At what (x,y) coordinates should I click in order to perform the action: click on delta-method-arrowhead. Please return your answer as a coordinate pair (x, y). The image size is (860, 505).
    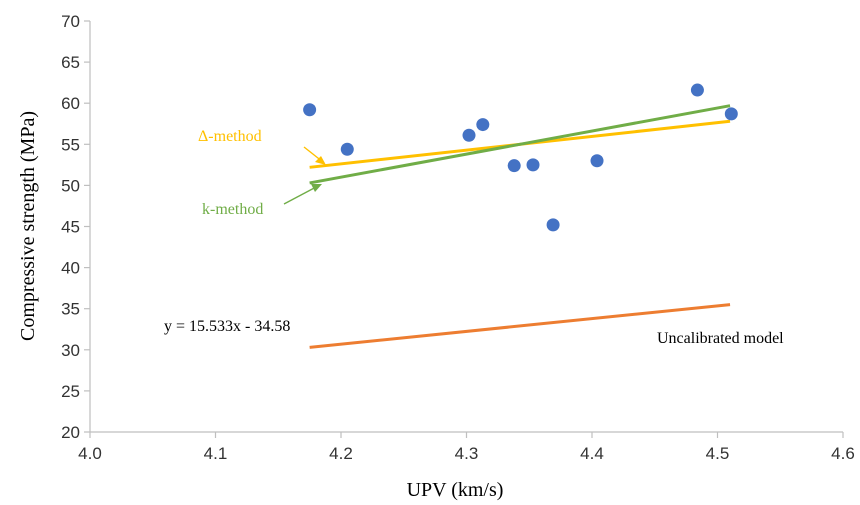
    Looking at the image, I should click on (320, 160).